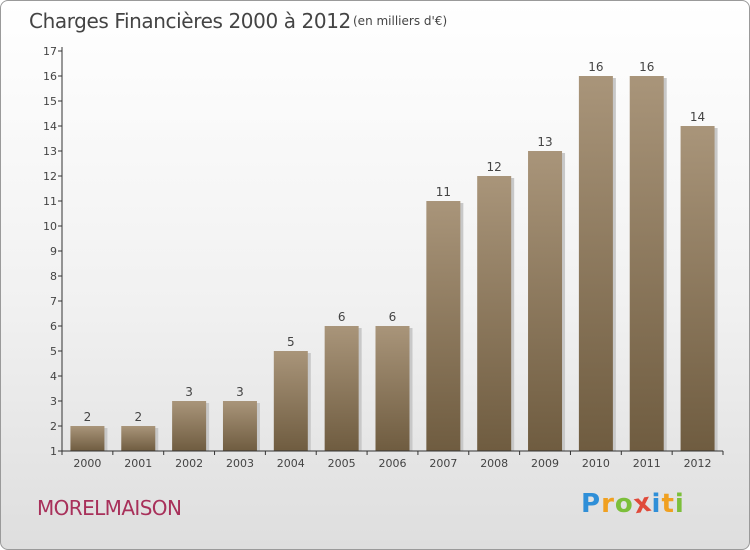 This screenshot has width=750, height=550. I want to click on y-tick-label: 1, so click(53, 451).